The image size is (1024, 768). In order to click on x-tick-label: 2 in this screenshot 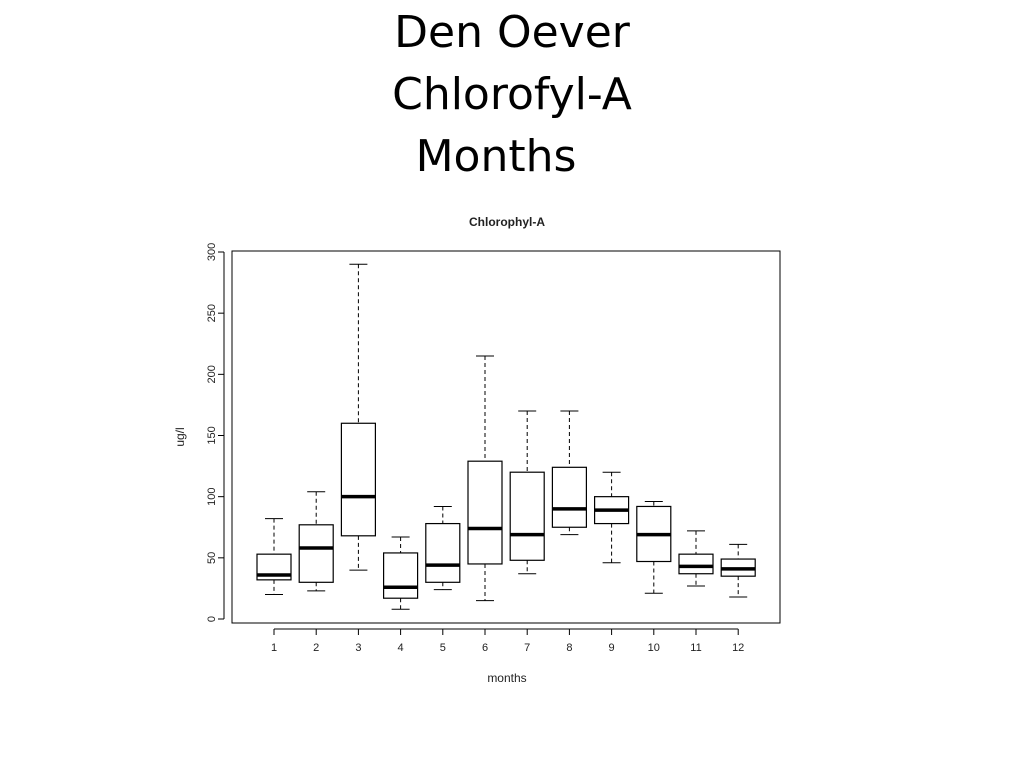, I will do `click(316, 648)`.